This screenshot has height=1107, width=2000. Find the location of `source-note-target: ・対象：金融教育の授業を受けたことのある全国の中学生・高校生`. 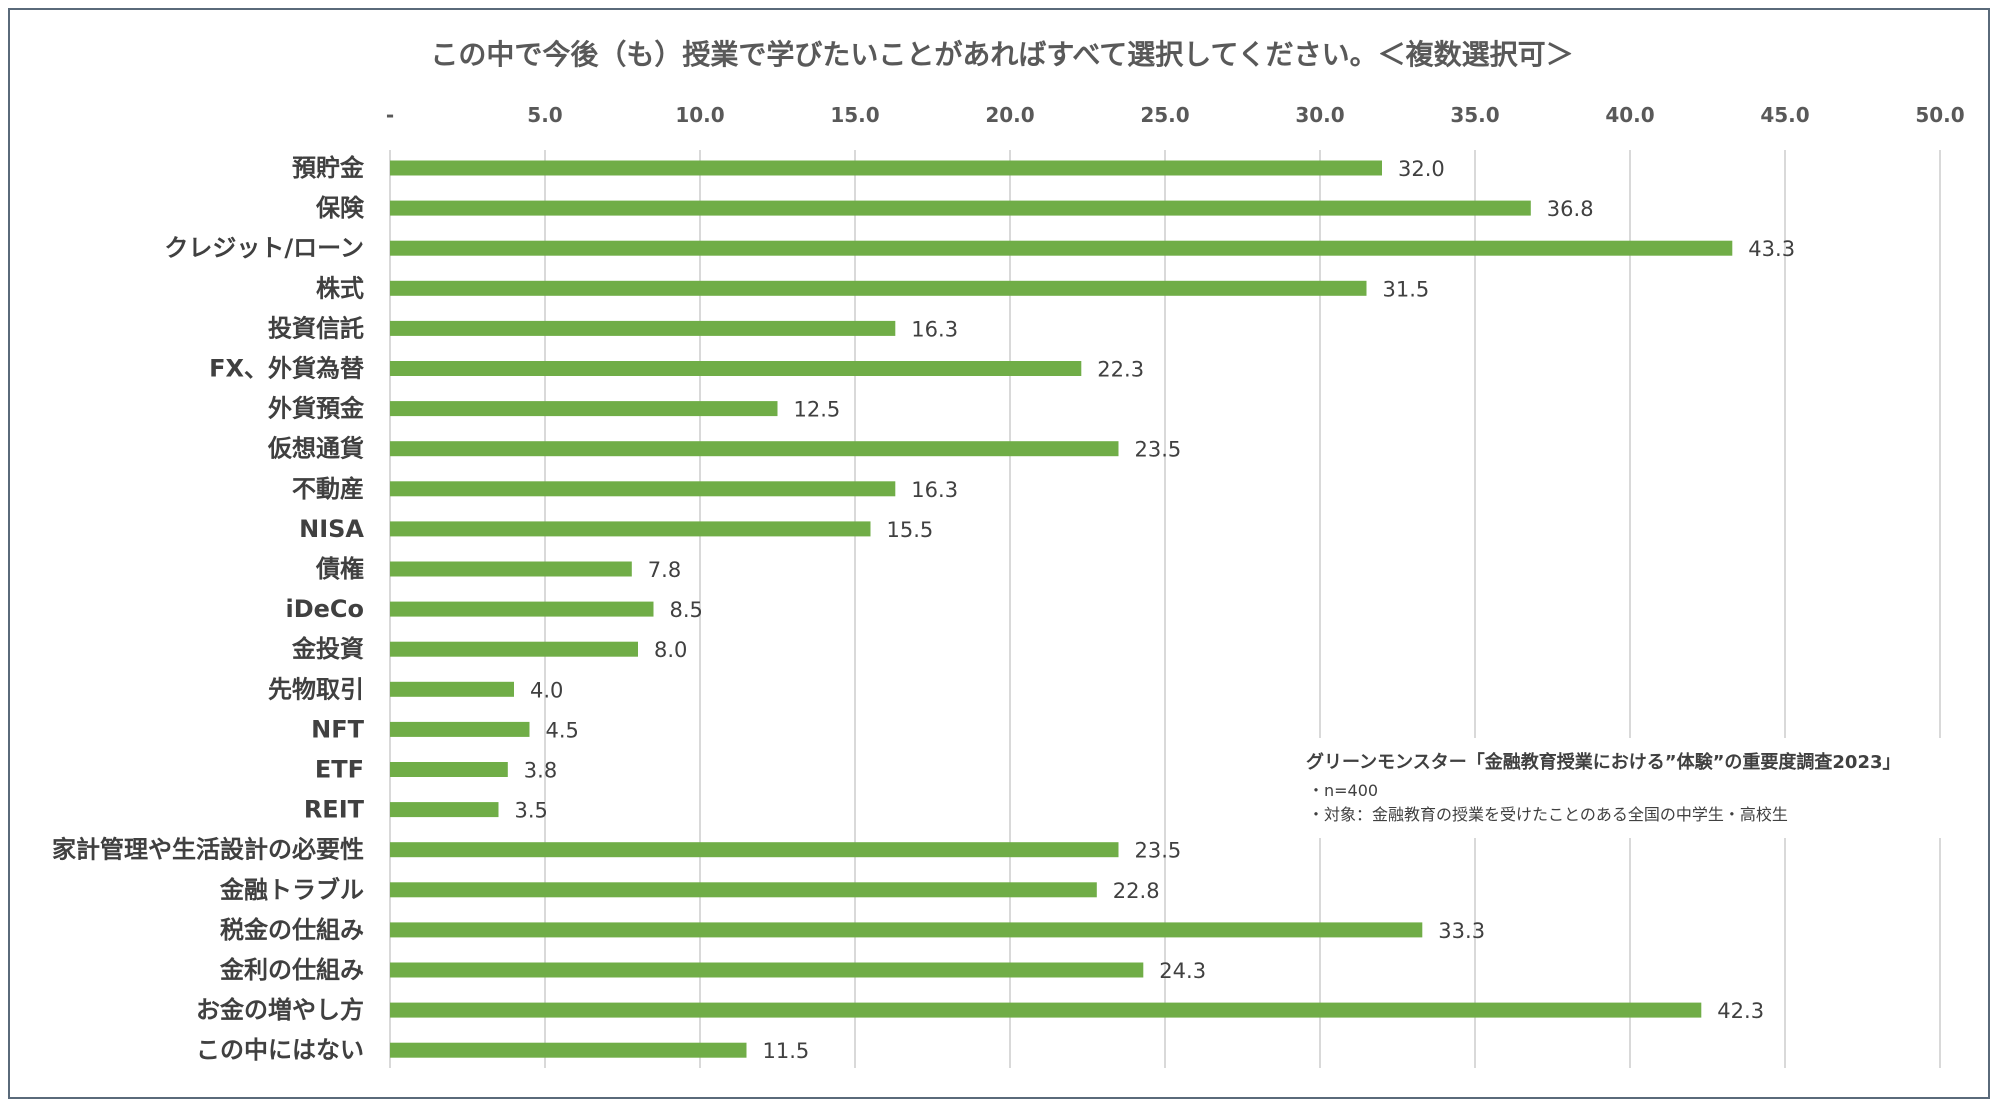

source-note-target: ・対象：金融教育の授業を受けたことのある全国の中学生・高校生 is located at coordinates (1548, 814).